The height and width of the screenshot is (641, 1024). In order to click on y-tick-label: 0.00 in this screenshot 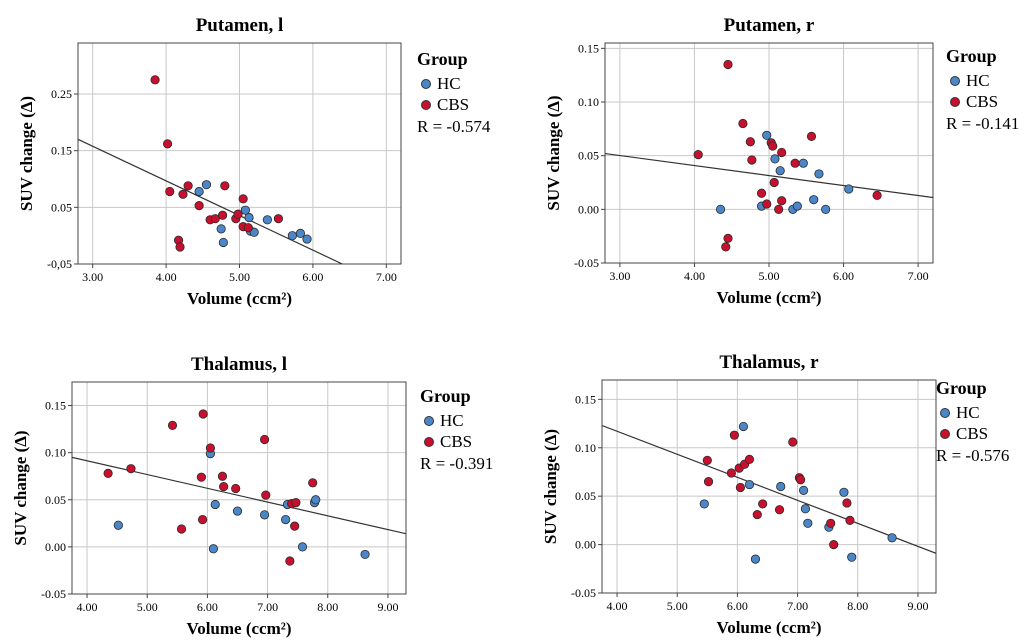, I will do `click(588, 209)`.